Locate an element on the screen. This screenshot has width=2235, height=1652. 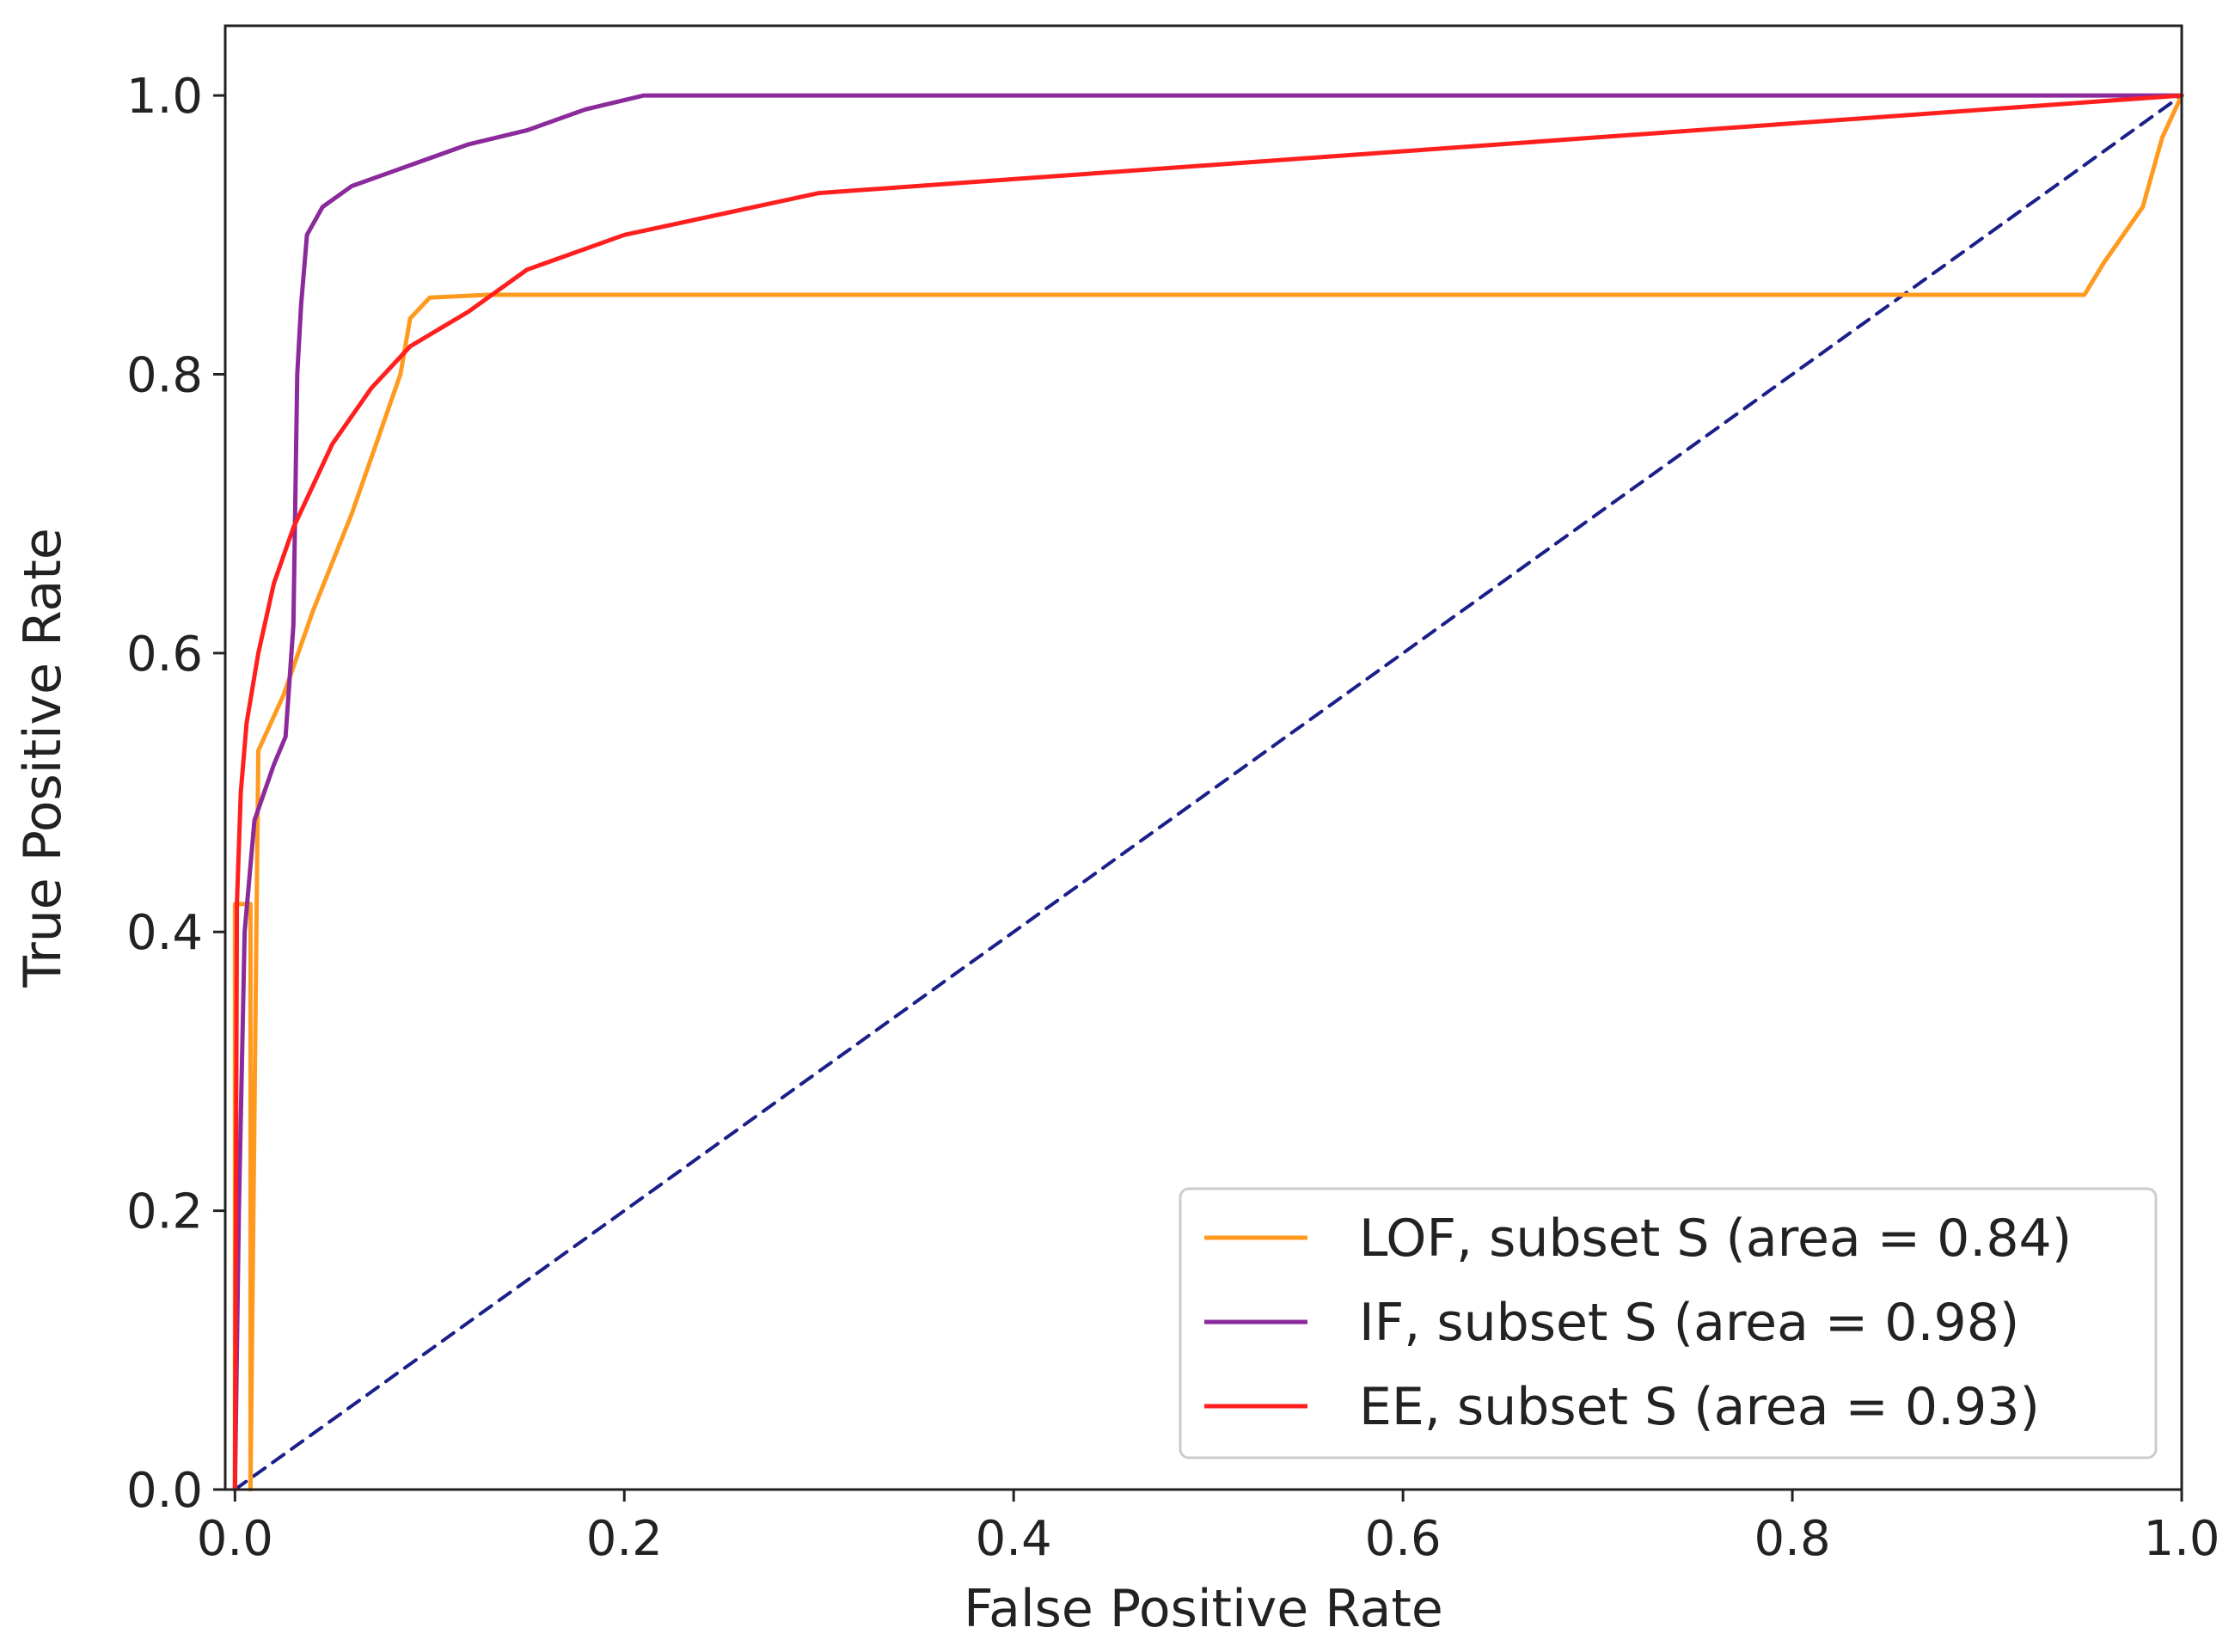
legend-box is located at coordinates (1669, 1323).